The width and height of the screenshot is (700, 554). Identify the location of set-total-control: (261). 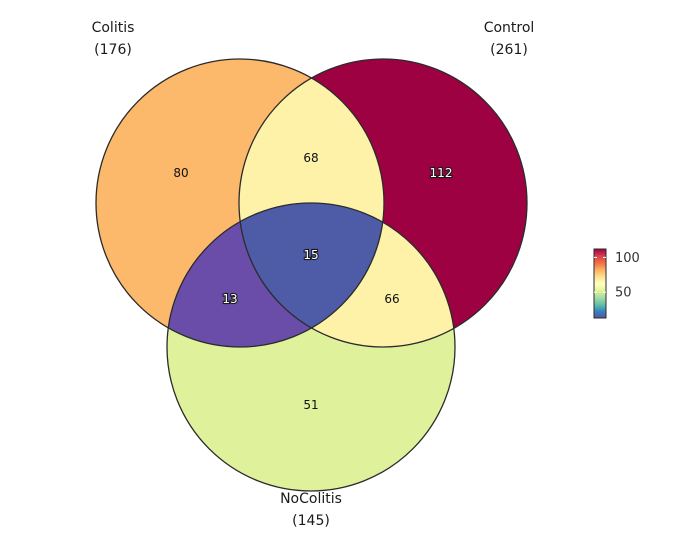
(509, 50).